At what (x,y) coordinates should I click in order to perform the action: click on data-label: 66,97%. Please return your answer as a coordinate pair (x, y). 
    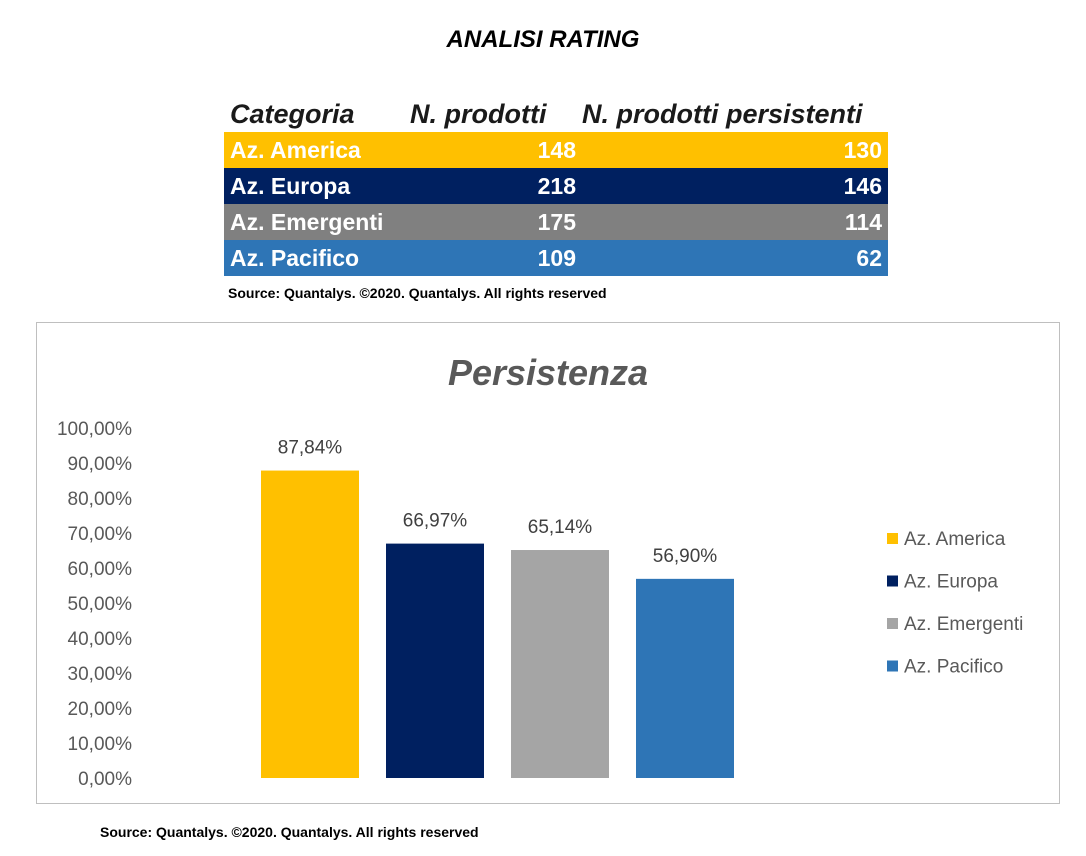
    Looking at the image, I should click on (435, 521).